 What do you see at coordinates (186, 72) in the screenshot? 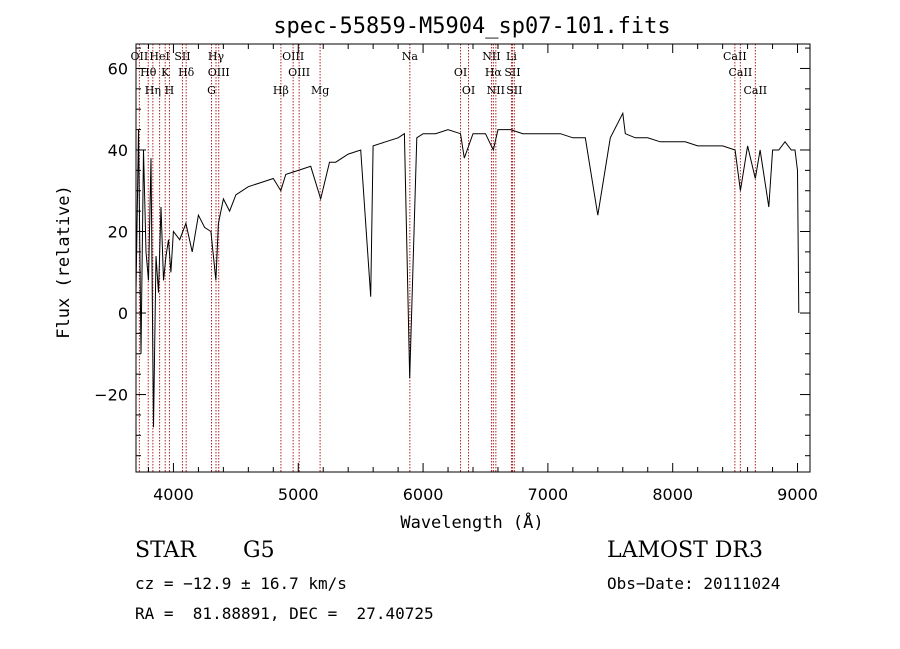
I see `line-label: Hδ` at bounding box center [186, 72].